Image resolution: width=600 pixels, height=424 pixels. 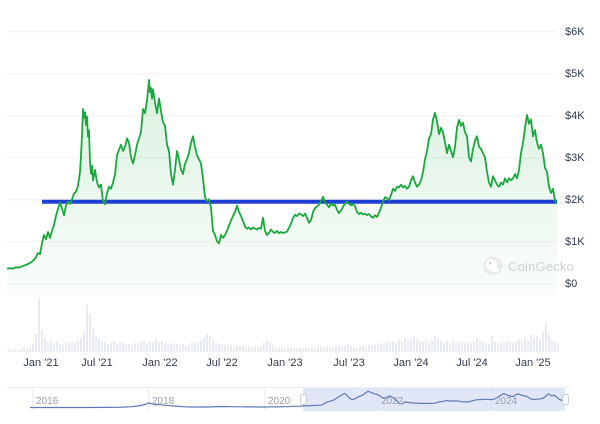 What do you see at coordinates (283, 325) in the screenshot?
I see `volume-bars` at bounding box center [283, 325].